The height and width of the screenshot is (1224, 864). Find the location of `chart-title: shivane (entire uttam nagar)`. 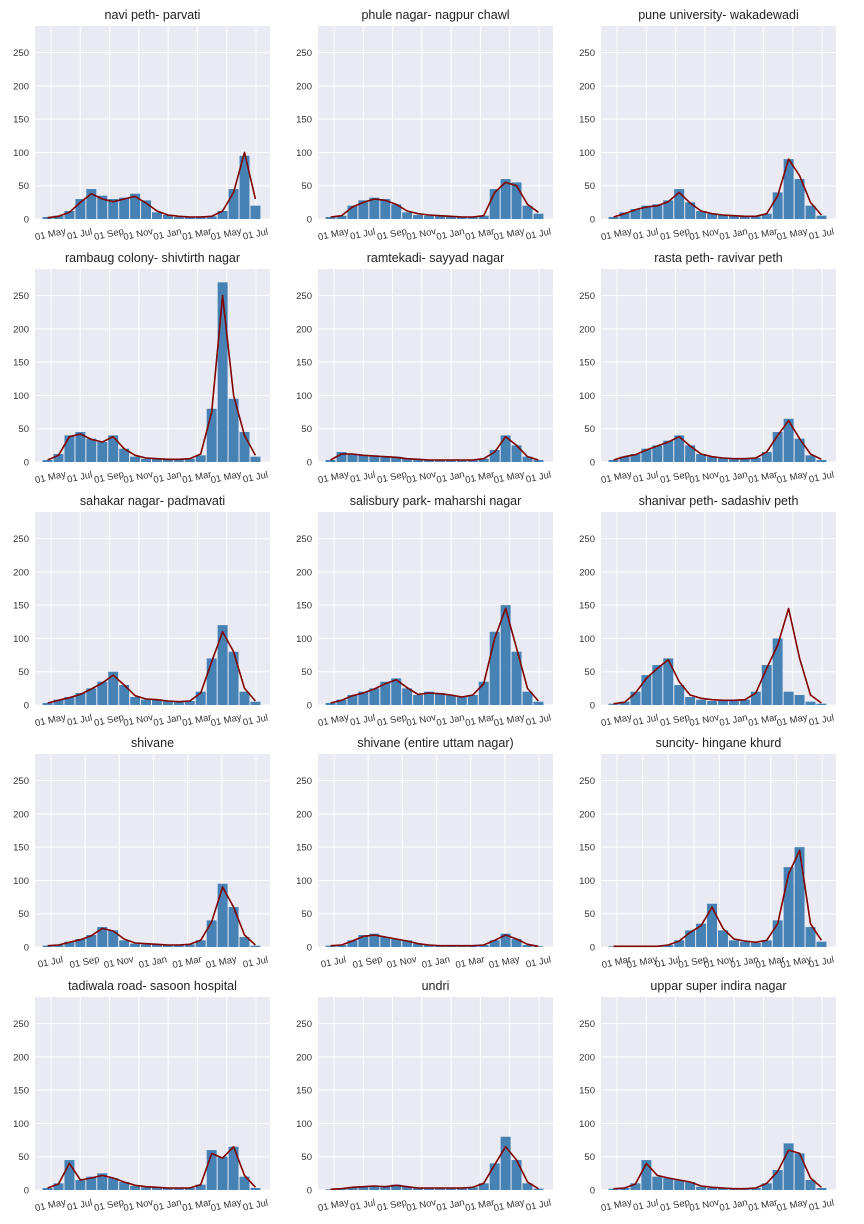

chart-title: shivane (entire uttam nagar) is located at coordinates (435, 743).